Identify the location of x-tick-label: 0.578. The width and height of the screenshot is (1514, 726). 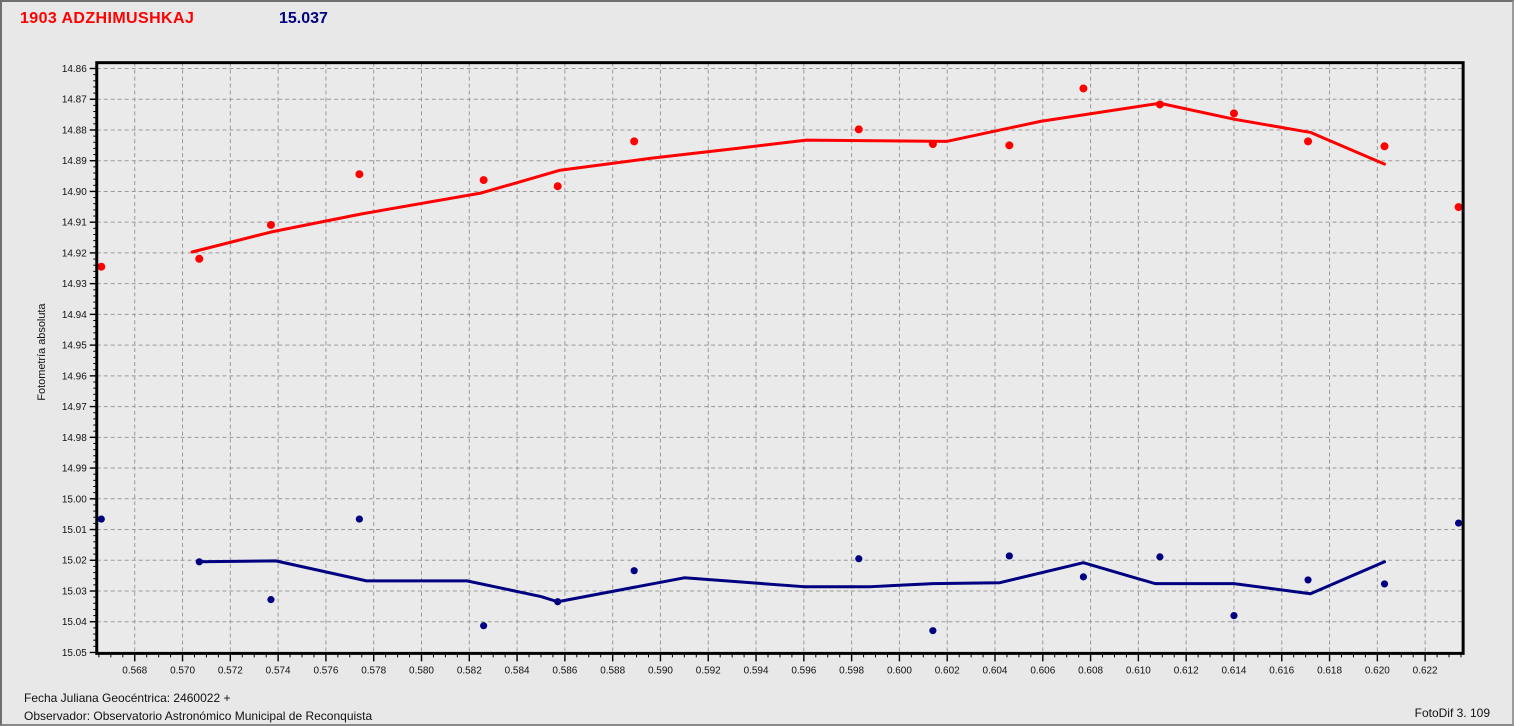
(373, 670).